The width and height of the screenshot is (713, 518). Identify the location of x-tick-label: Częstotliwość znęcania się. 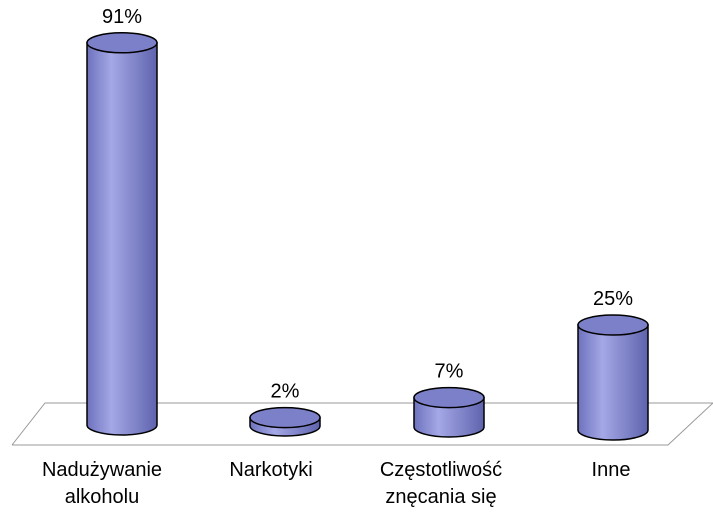
(441, 483).